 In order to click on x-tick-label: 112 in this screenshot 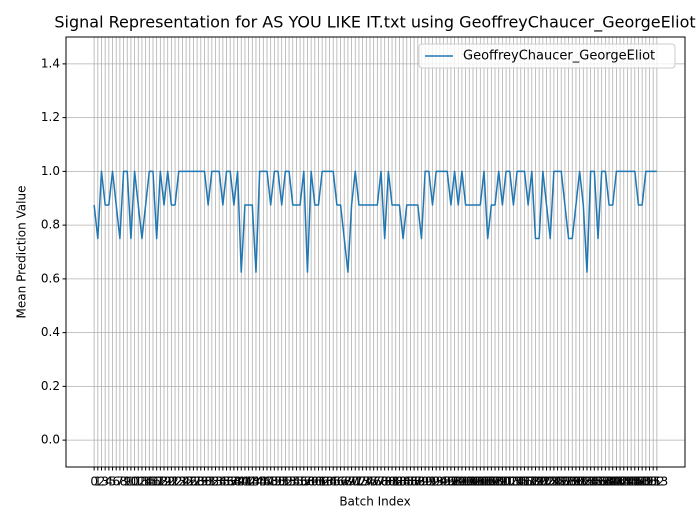, I will do `click(506, 482)`.